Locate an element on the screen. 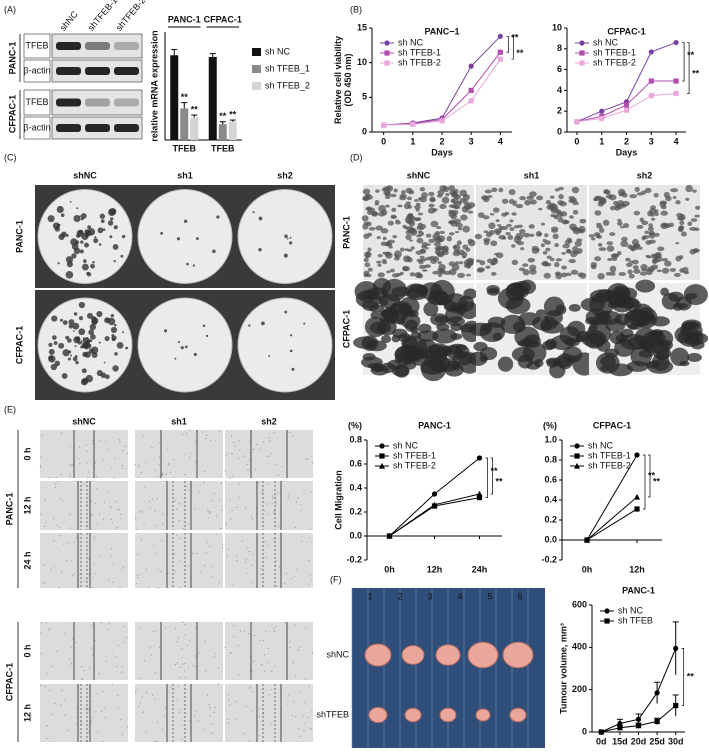 The width and height of the screenshot is (709, 754). annotation: ** is located at coordinates (691, 55).